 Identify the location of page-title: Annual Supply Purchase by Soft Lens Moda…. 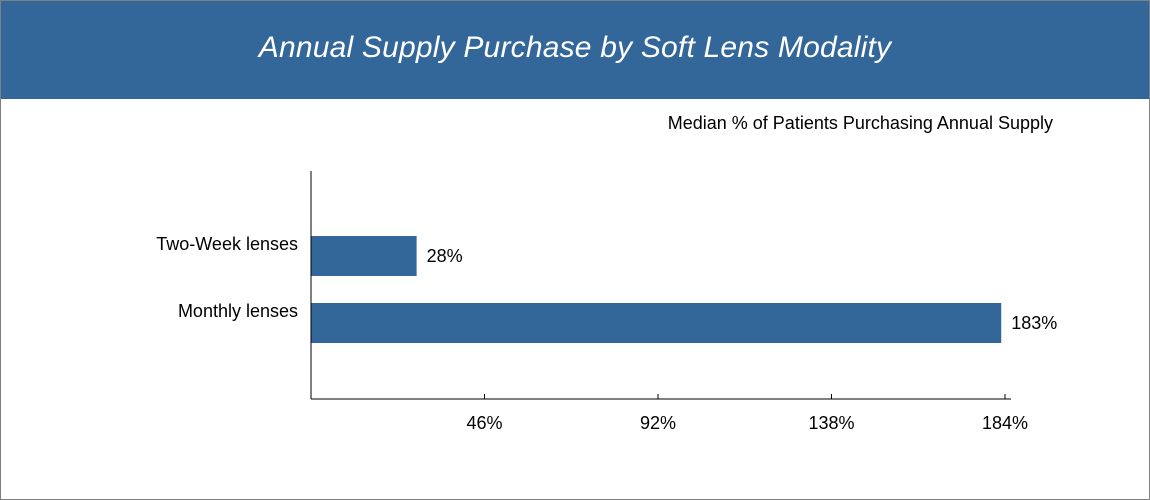
(575, 47).